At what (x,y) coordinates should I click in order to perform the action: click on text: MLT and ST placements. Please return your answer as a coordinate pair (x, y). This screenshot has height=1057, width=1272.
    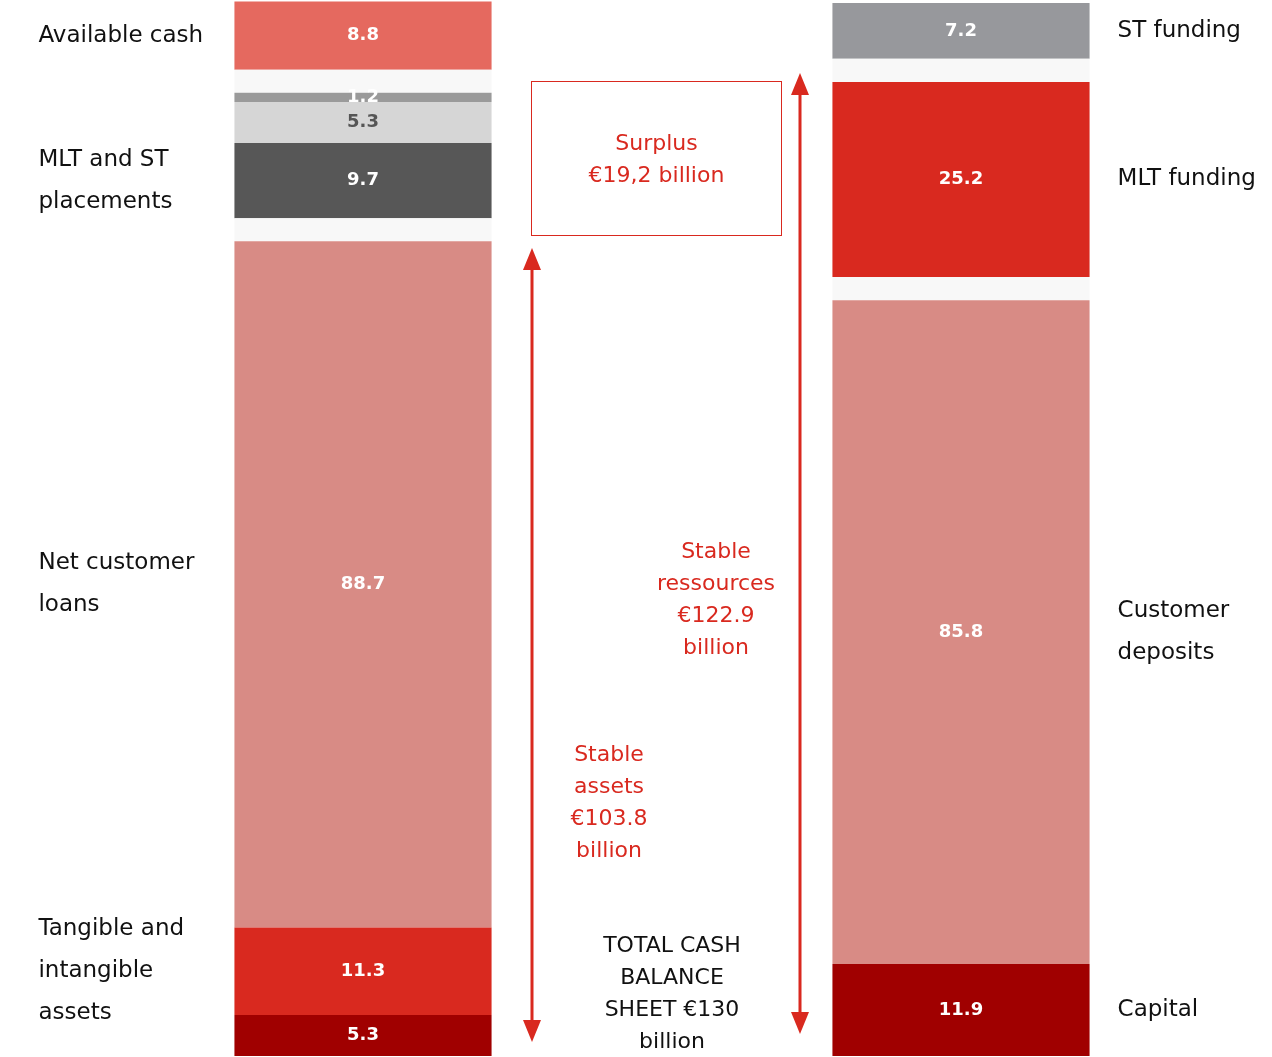
    Looking at the image, I should click on (105, 178).